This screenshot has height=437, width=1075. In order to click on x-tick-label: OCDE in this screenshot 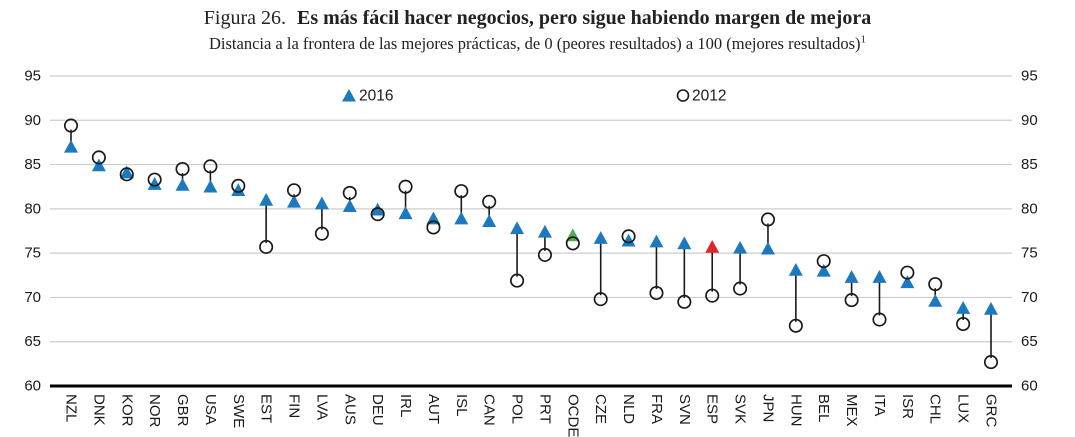, I will do `click(572, 415)`.